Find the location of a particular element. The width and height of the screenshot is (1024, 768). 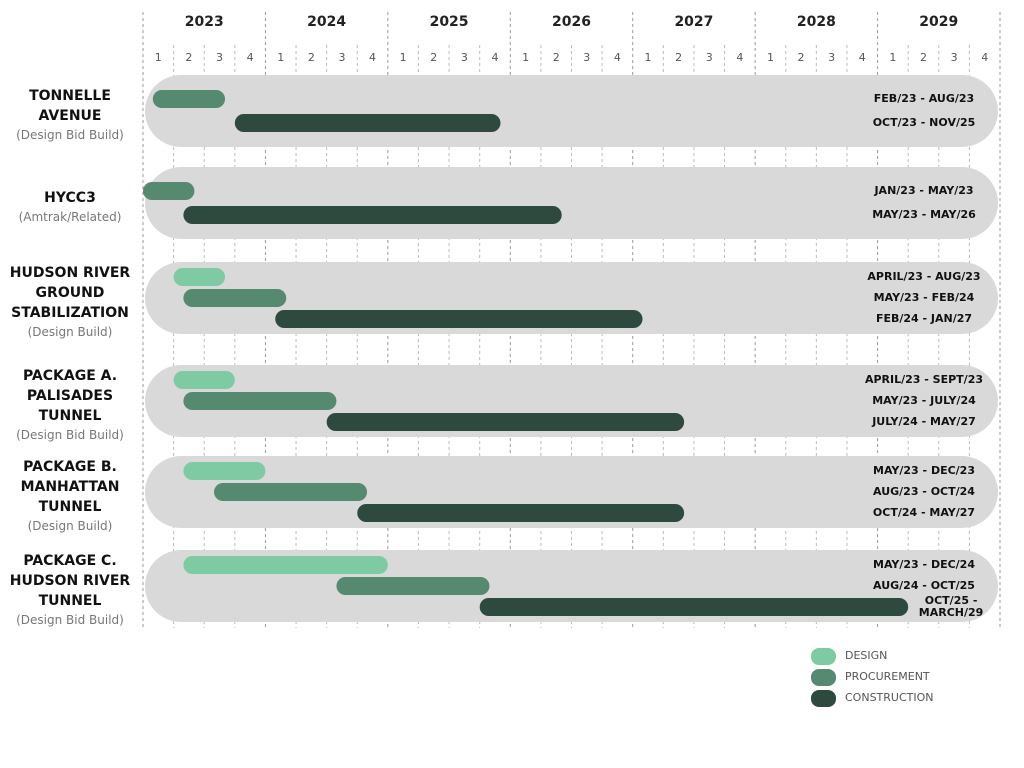

date-label: FEB/24 - JAN/27 is located at coordinates (924, 318).